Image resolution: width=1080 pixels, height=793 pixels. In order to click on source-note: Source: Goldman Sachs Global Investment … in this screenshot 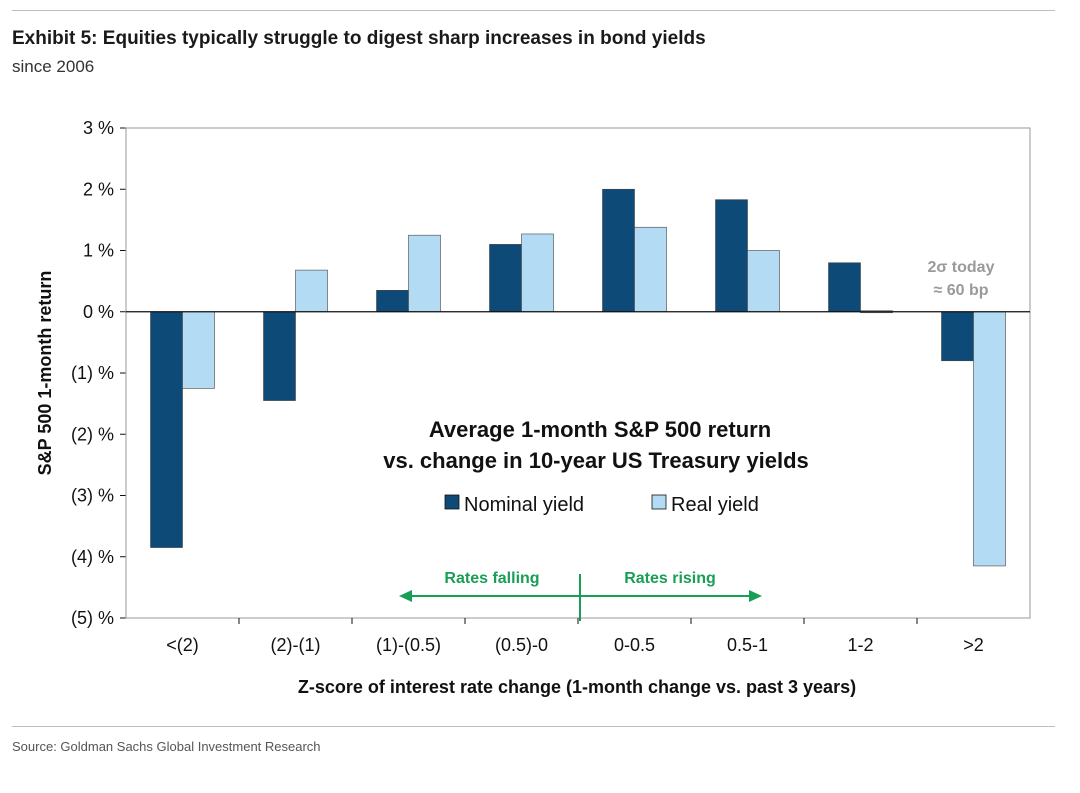, I will do `click(166, 746)`.